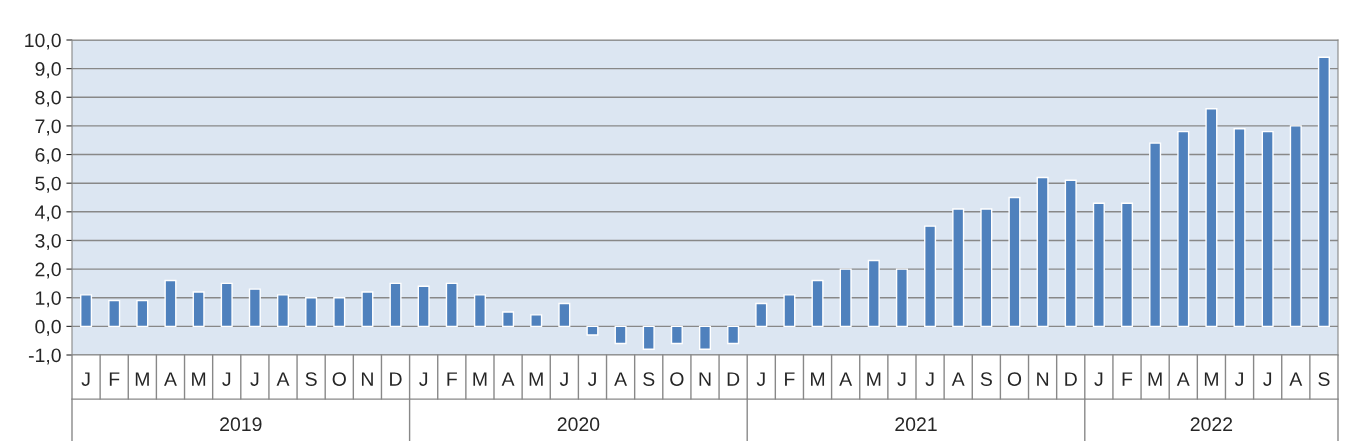 The image size is (1346, 441). What do you see at coordinates (578, 424) in the screenshot?
I see `text: 2020` at bounding box center [578, 424].